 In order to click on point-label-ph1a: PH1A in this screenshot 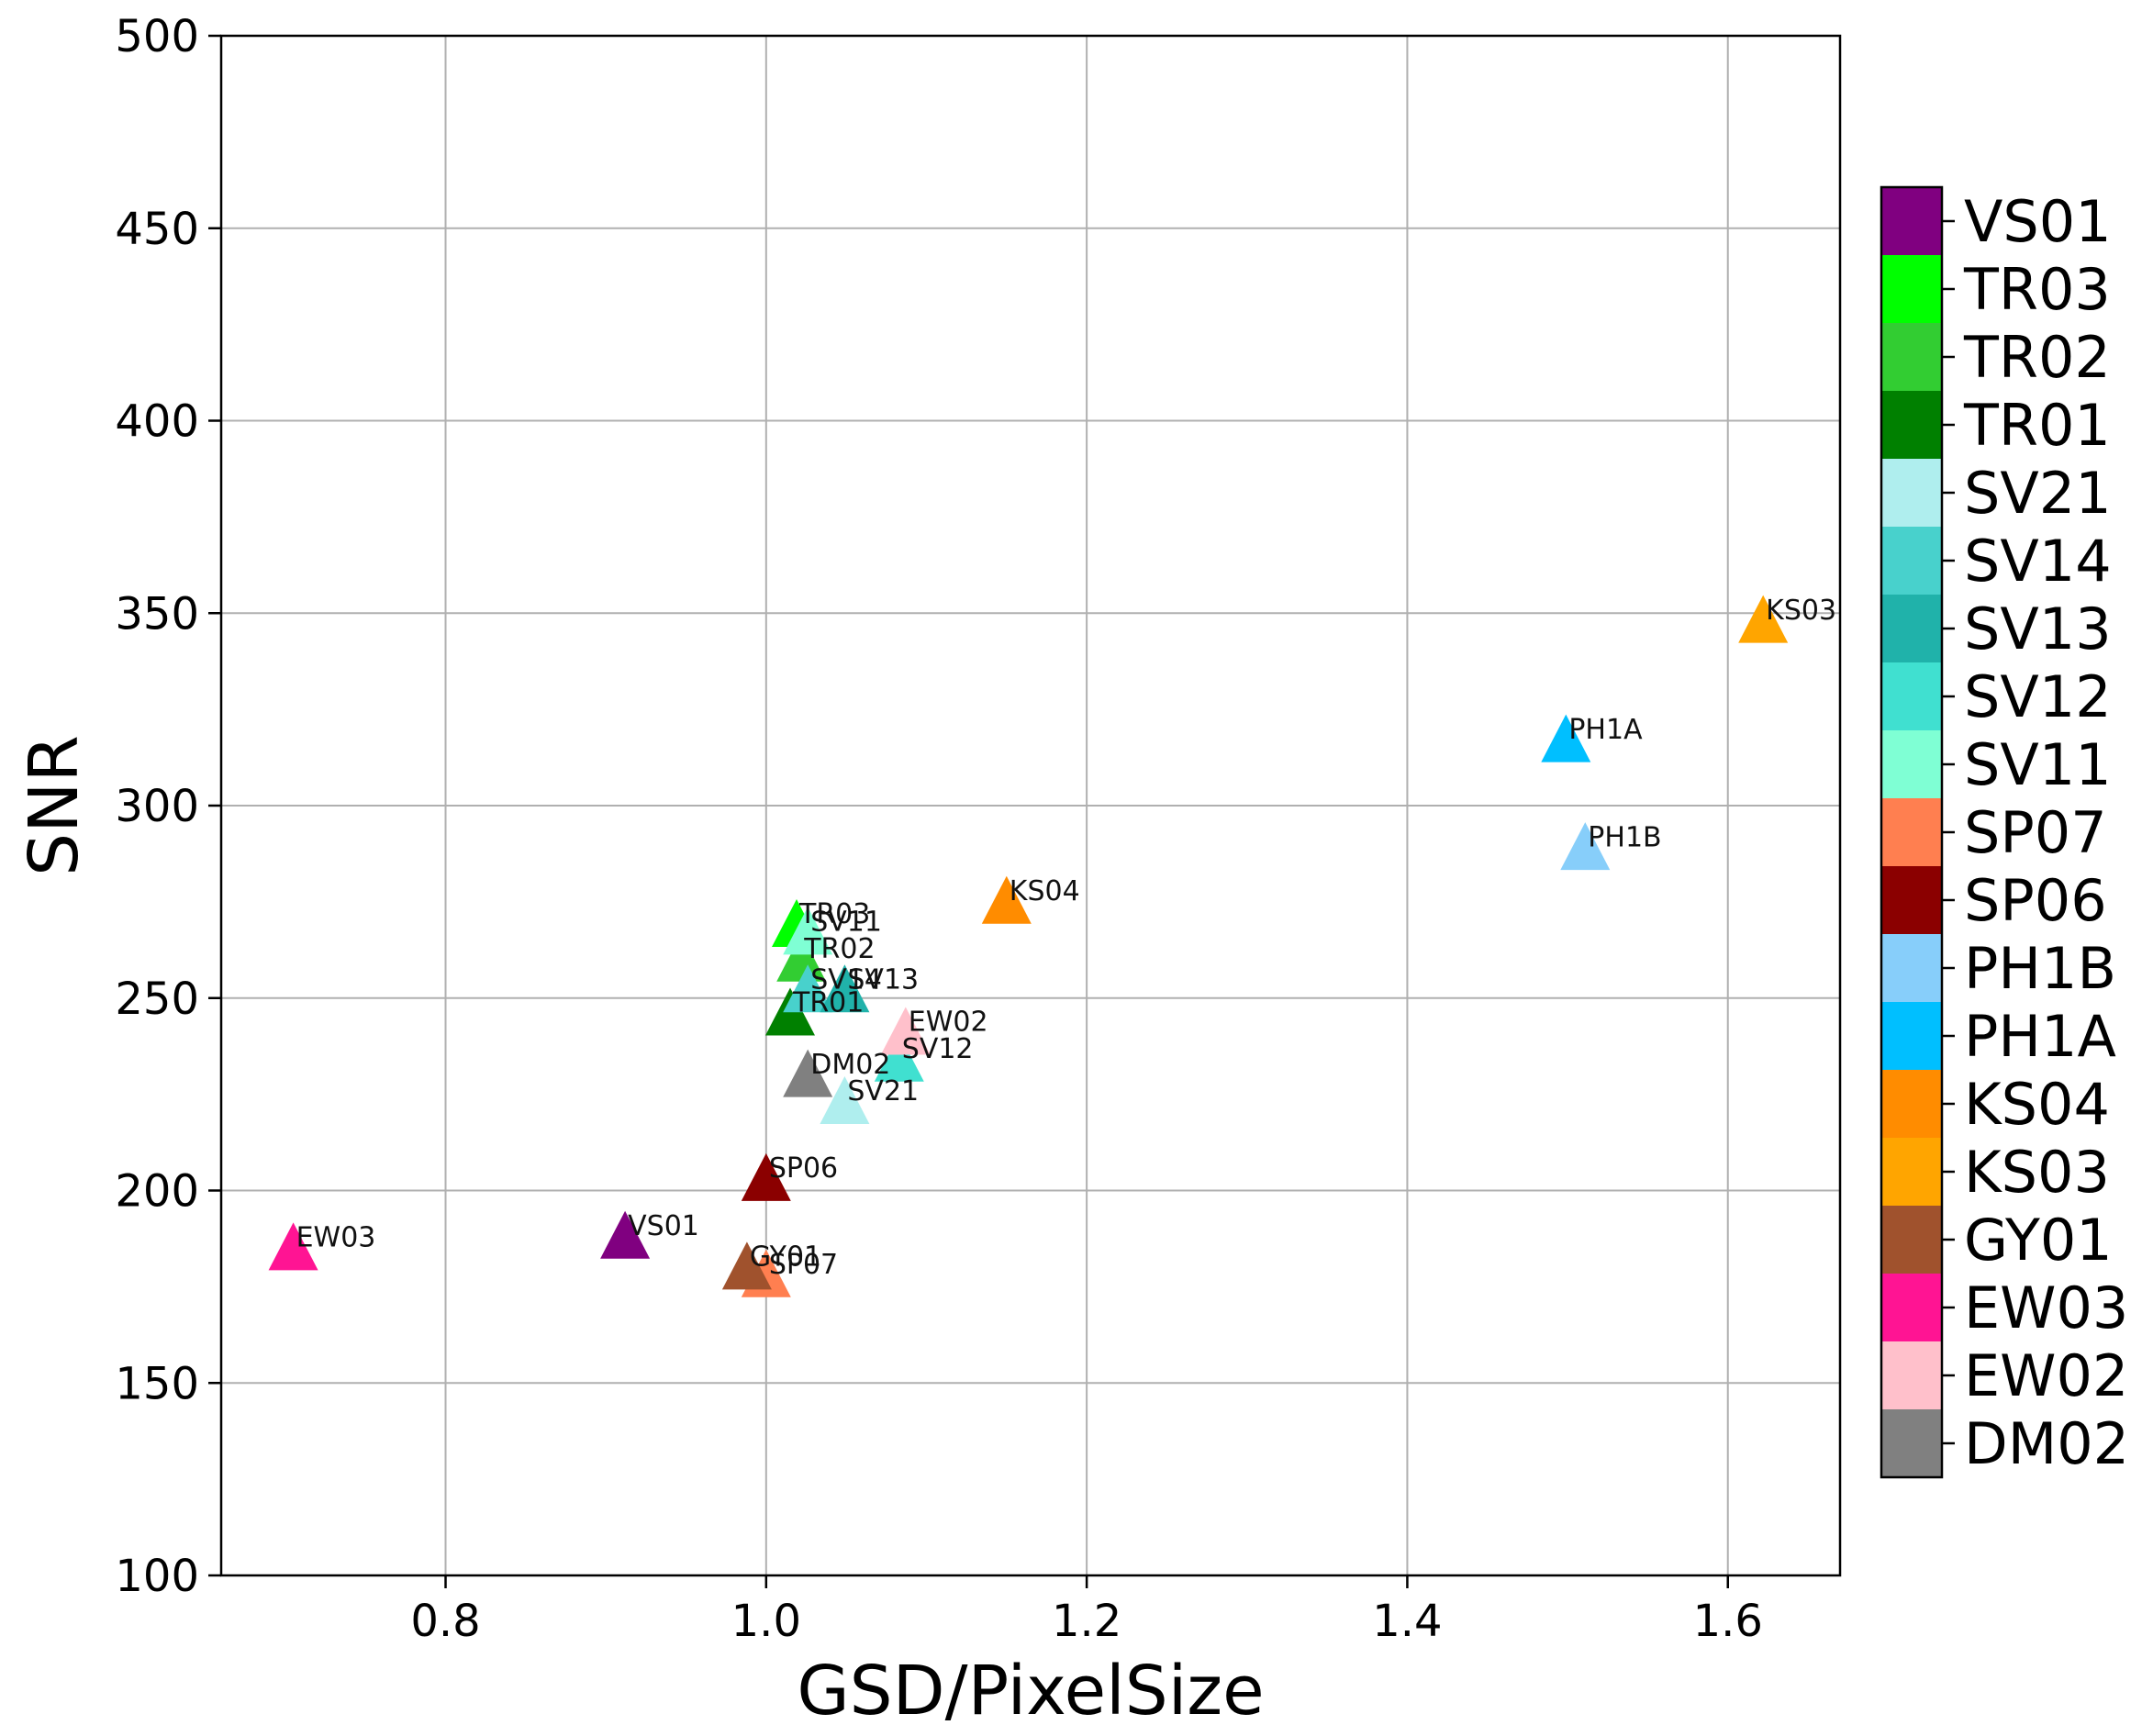, I will do `click(1606, 730)`.